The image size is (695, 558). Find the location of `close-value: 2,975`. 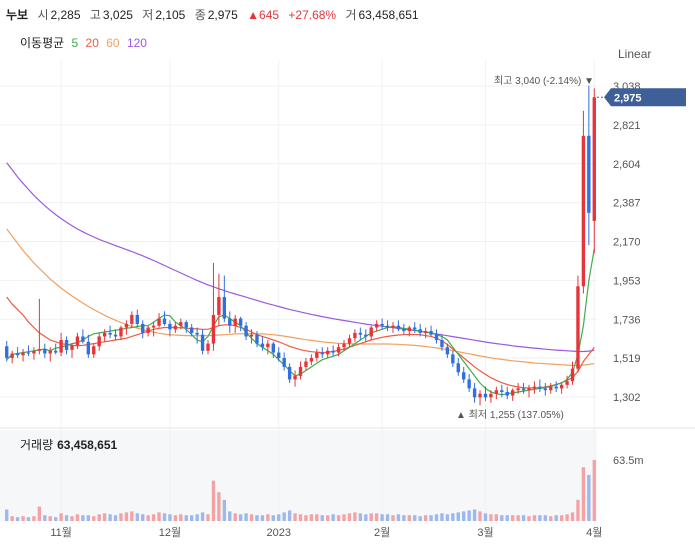

close-value: 2,975 is located at coordinates (222, 15).